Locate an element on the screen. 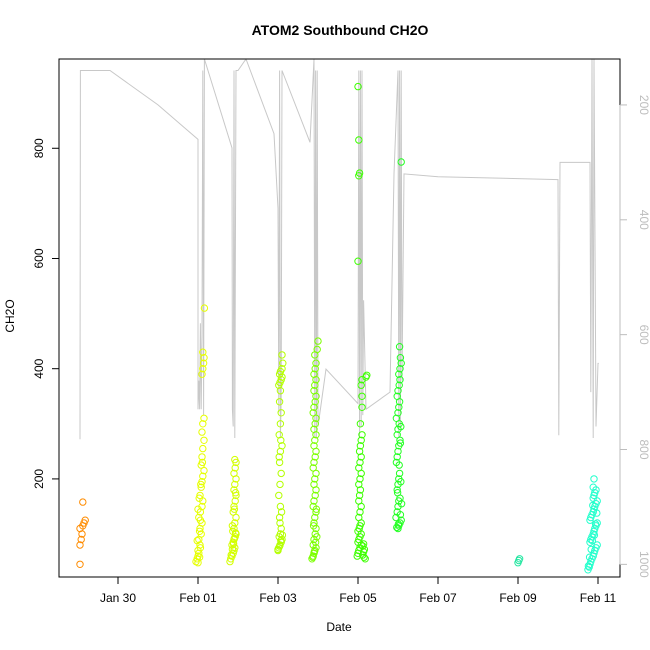 This screenshot has height=650, width=650. right-tick-label: 400 is located at coordinates (643, 220).